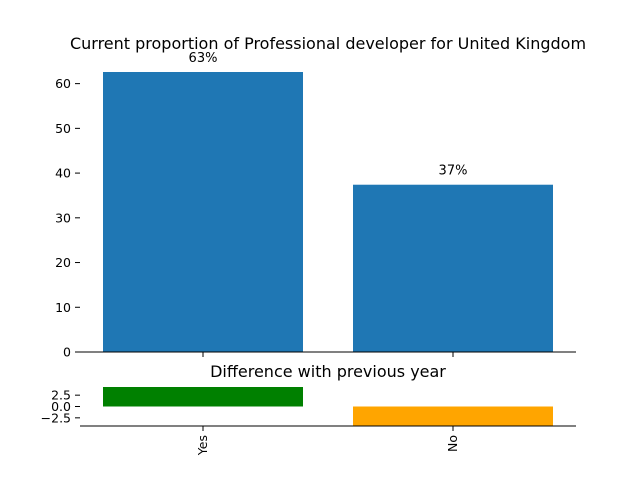 The image size is (640, 480). What do you see at coordinates (56, 417) in the screenshot?
I see `diff-y-tick-label: −2.5` at bounding box center [56, 417].